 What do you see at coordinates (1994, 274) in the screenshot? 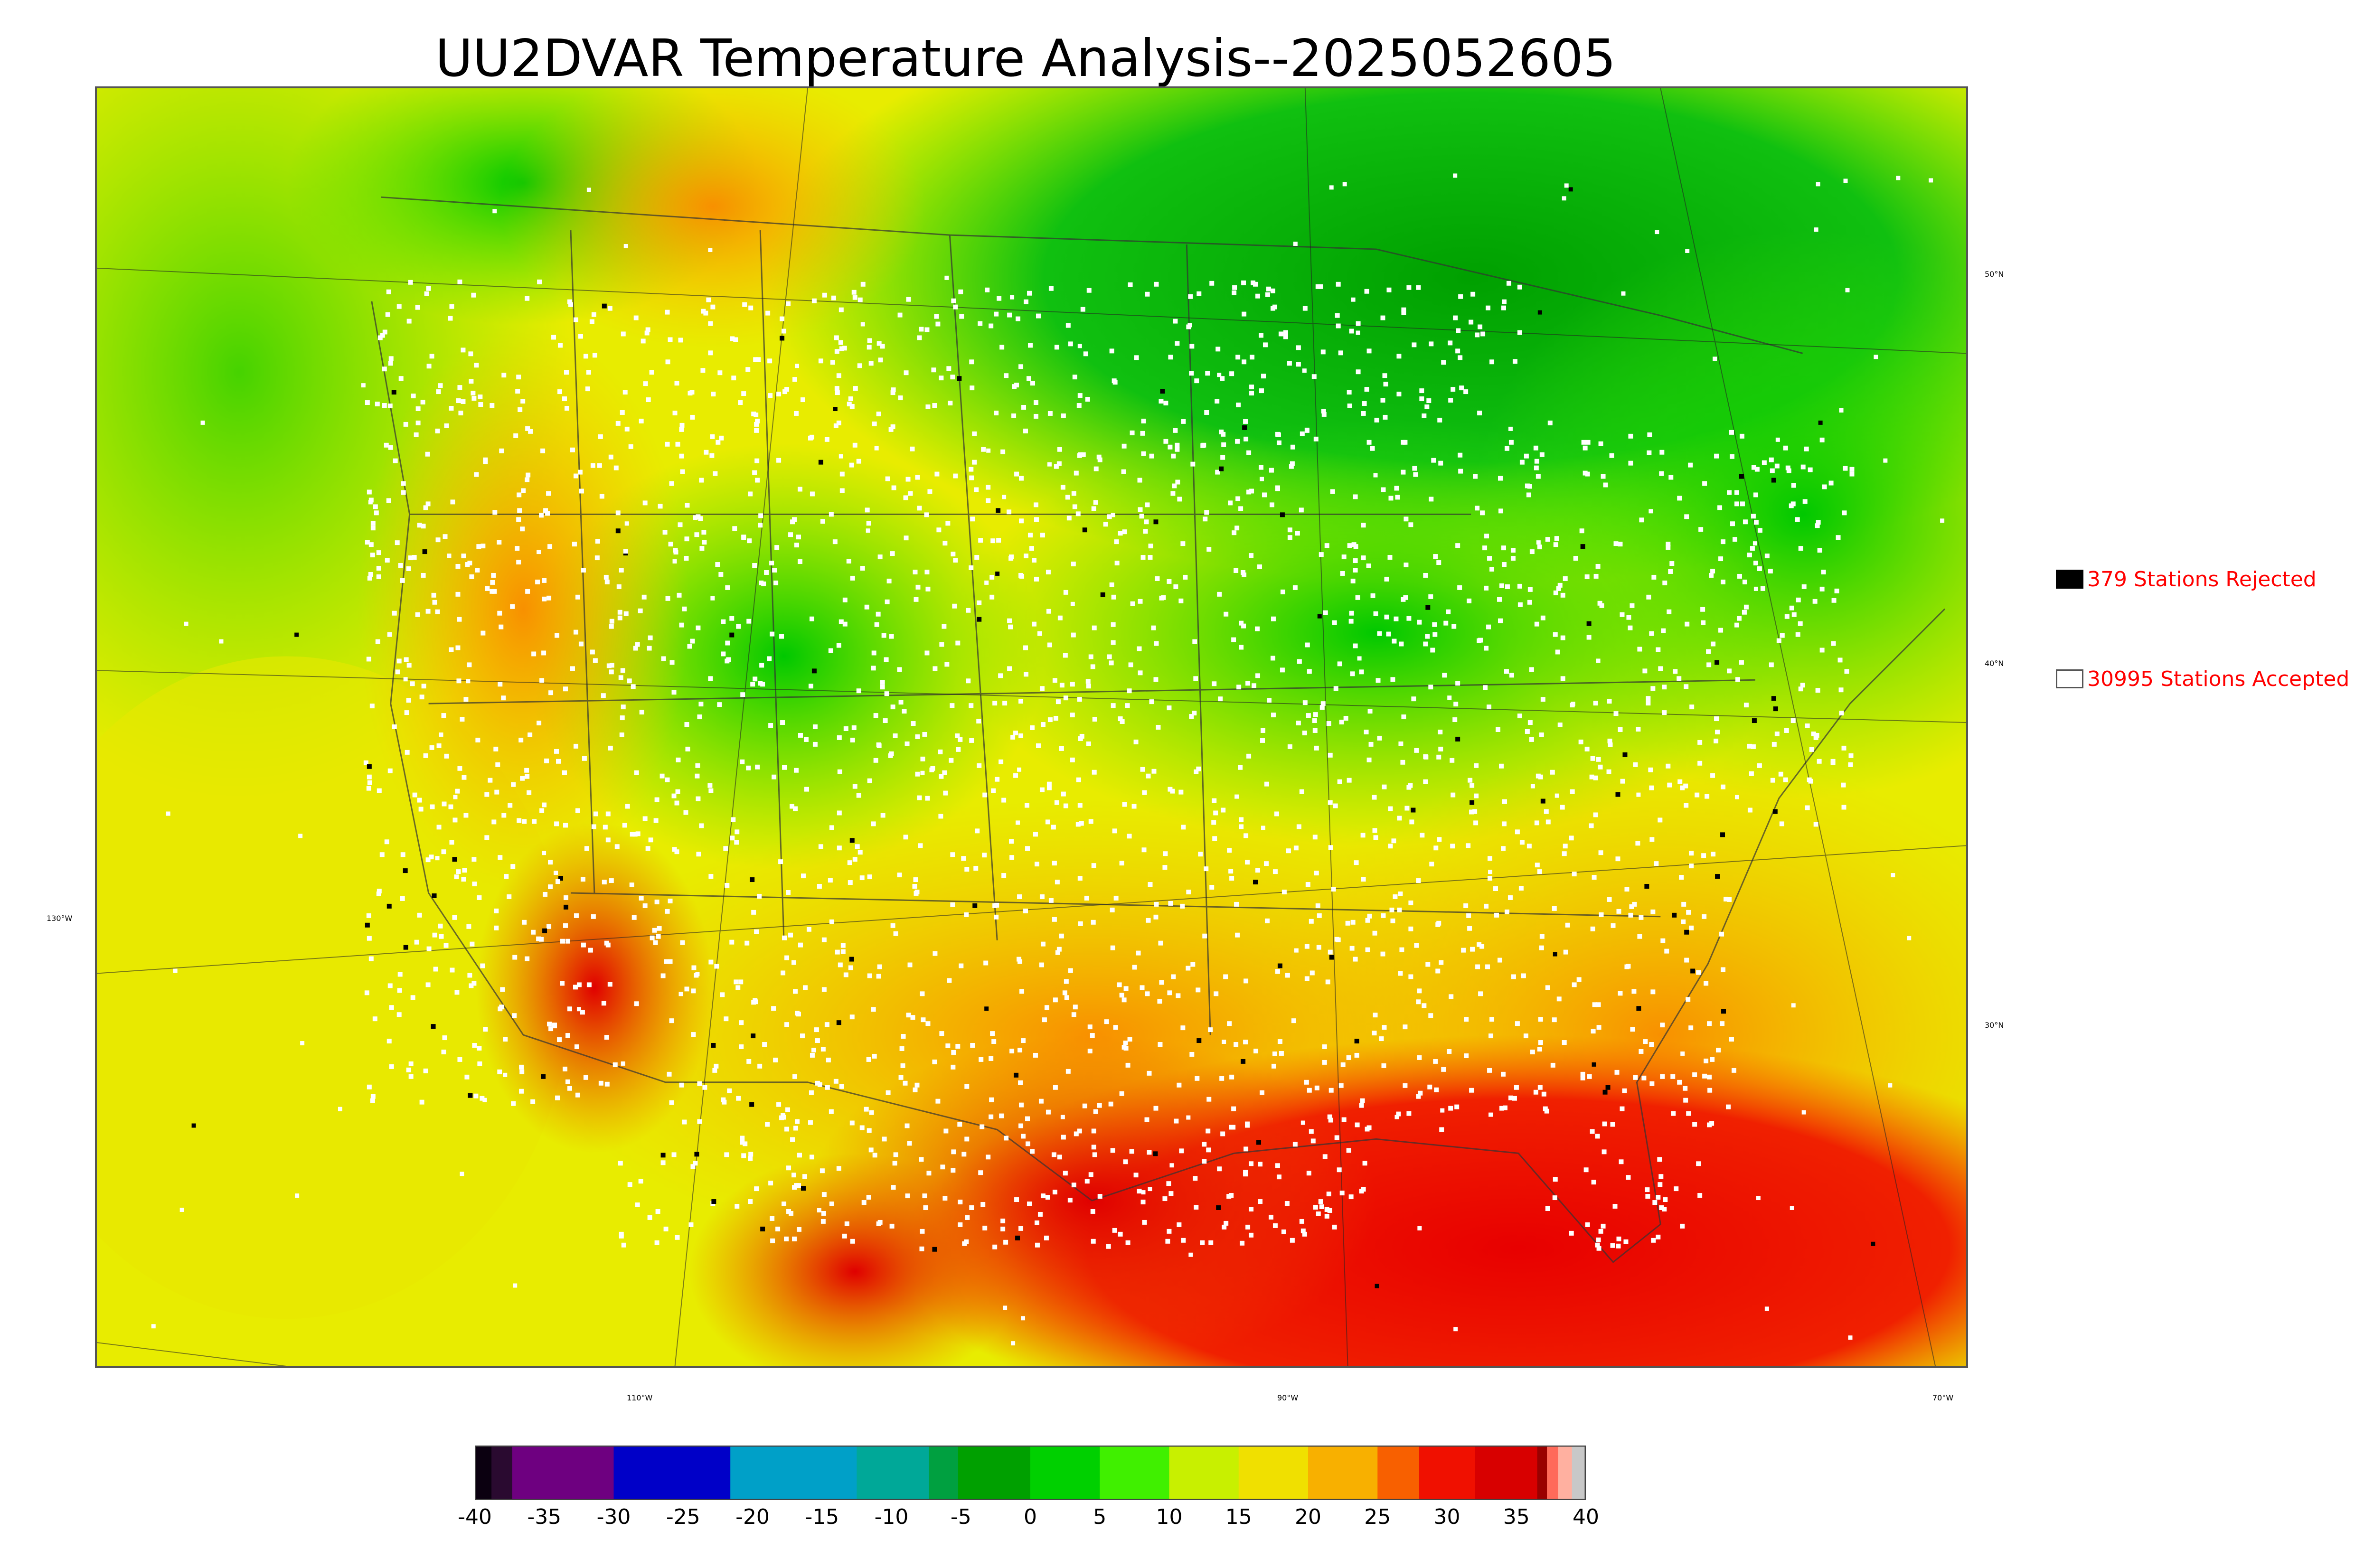
I see `lat-label-50n: 50°N` at bounding box center [1994, 274].